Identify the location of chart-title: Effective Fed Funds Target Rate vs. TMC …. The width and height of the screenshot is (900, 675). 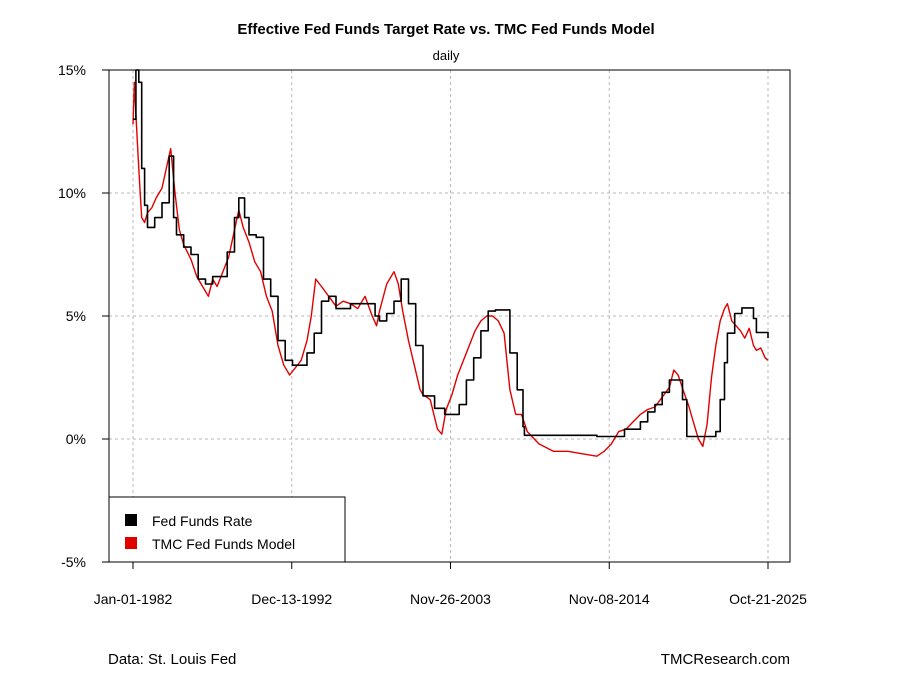
(445, 29).